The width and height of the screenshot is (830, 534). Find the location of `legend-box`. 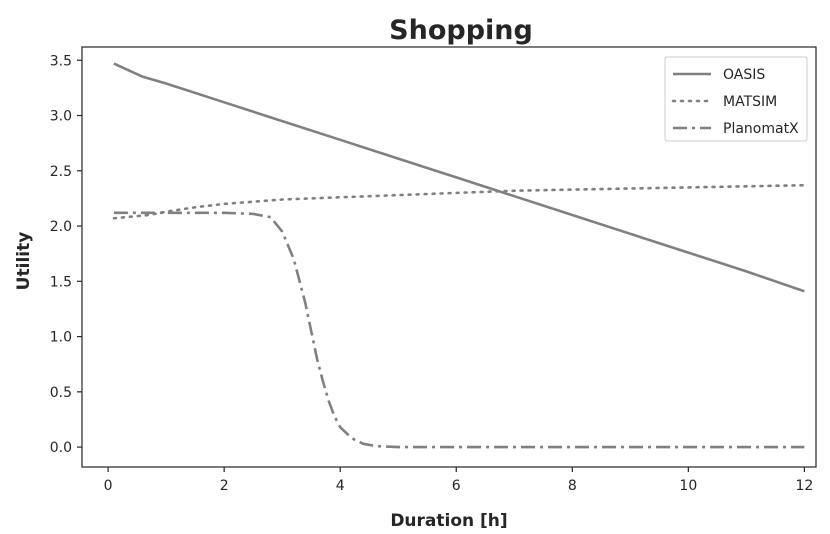

legend-box is located at coordinates (736, 99).